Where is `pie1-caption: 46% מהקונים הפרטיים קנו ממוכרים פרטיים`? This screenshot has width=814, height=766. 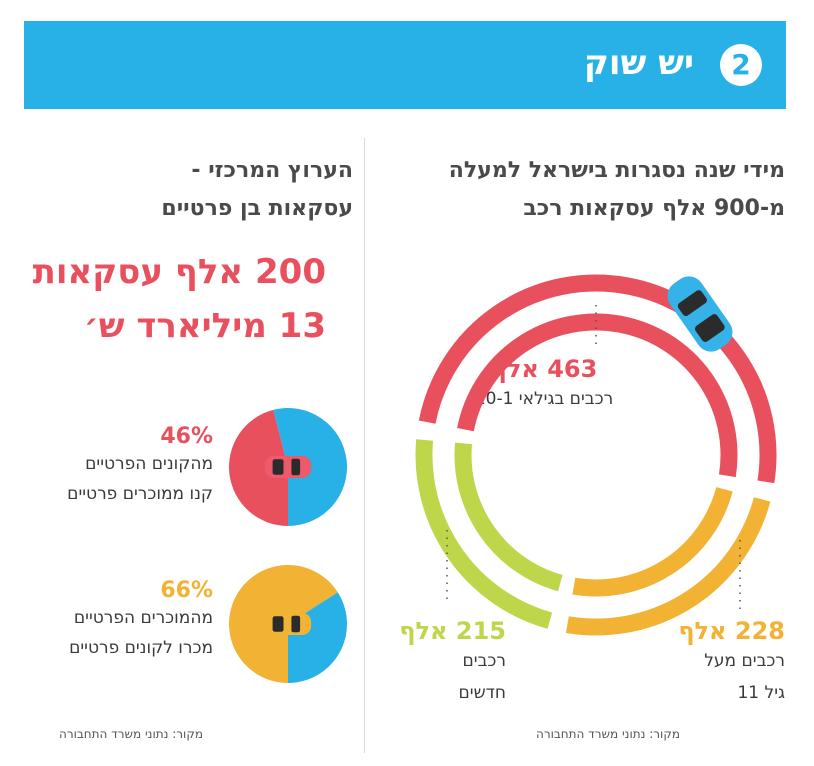 pie1-caption: 46% מהקונים הפרטיים קנו ממוכרים פרטיים is located at coordinates (140, 466).